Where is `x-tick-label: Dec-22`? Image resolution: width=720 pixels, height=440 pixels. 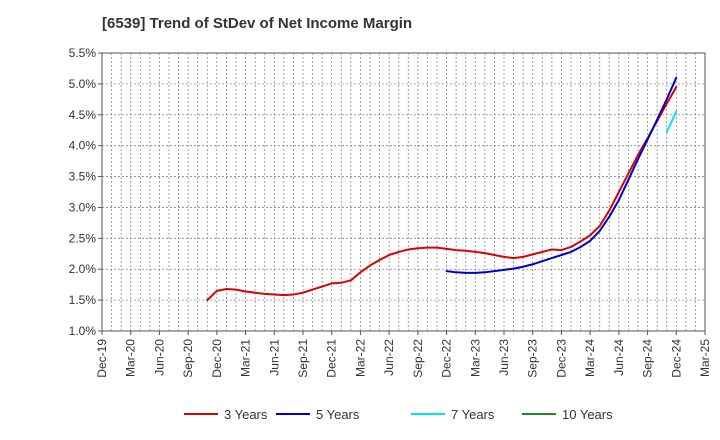
x-tick-label: Dec-22 is located at coordinates (447, 358).